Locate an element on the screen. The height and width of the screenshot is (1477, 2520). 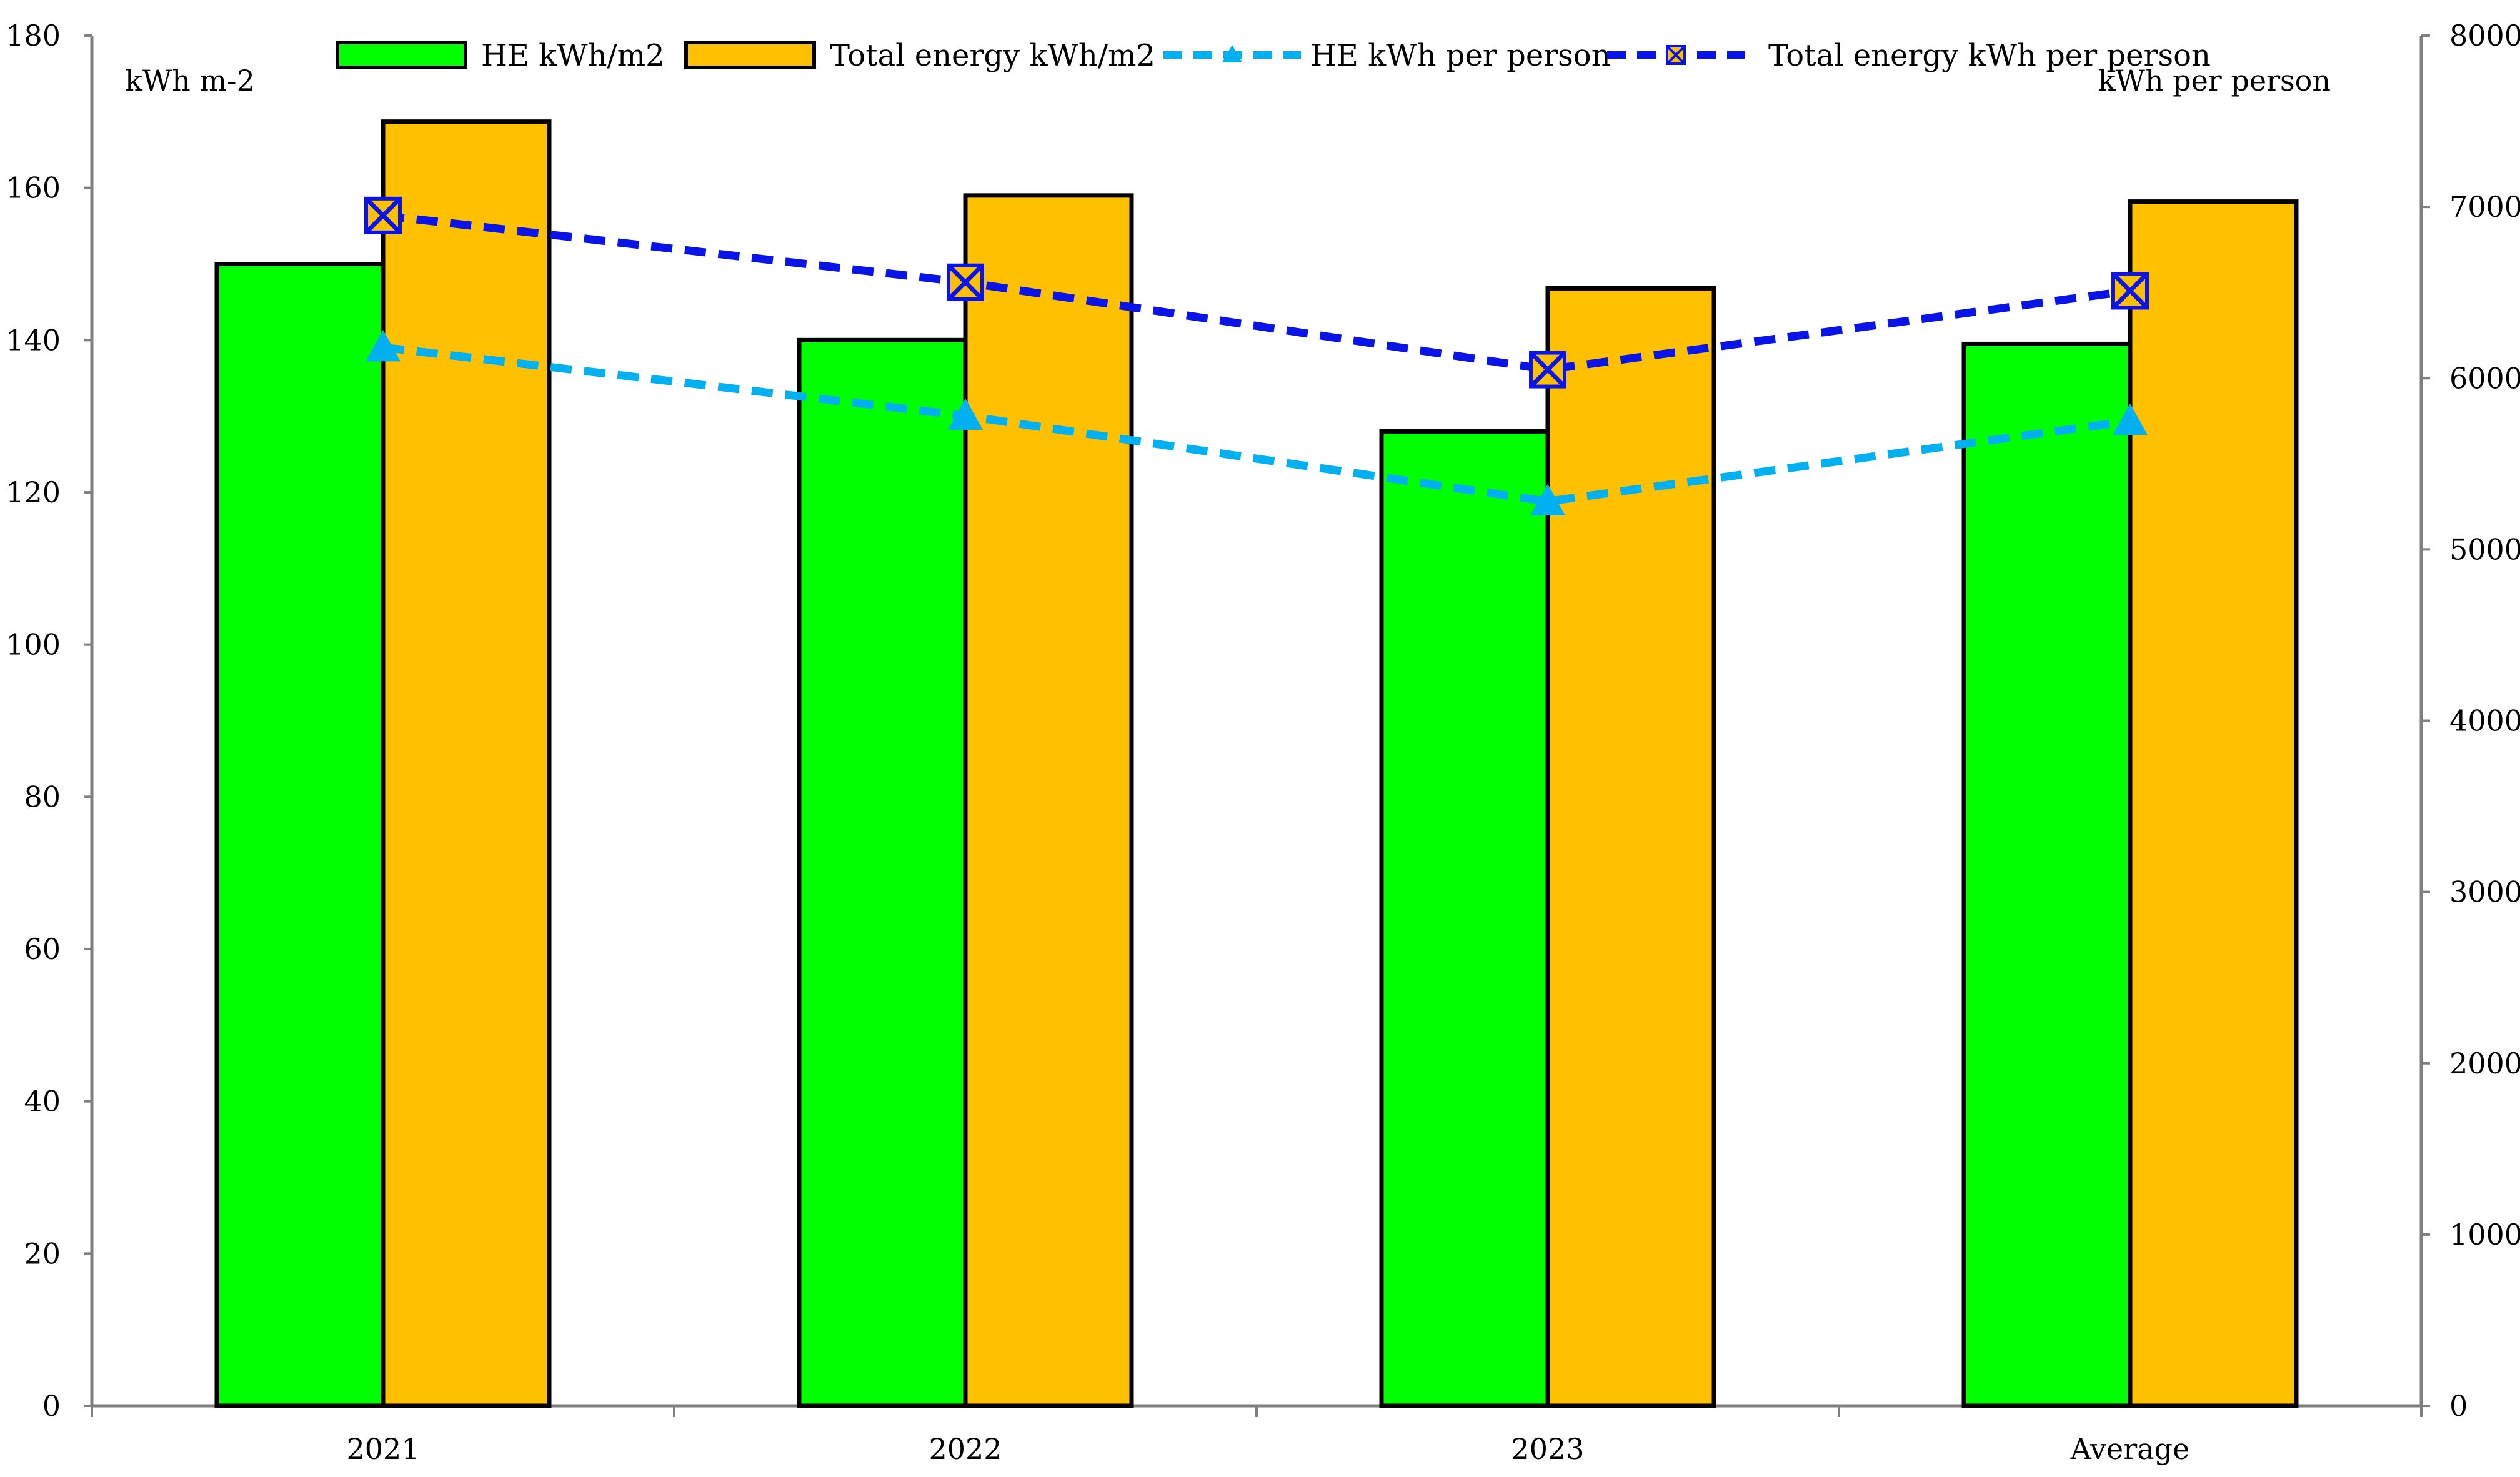
legend-label: HE kWh/m2 is located at coordinates (573, 56).